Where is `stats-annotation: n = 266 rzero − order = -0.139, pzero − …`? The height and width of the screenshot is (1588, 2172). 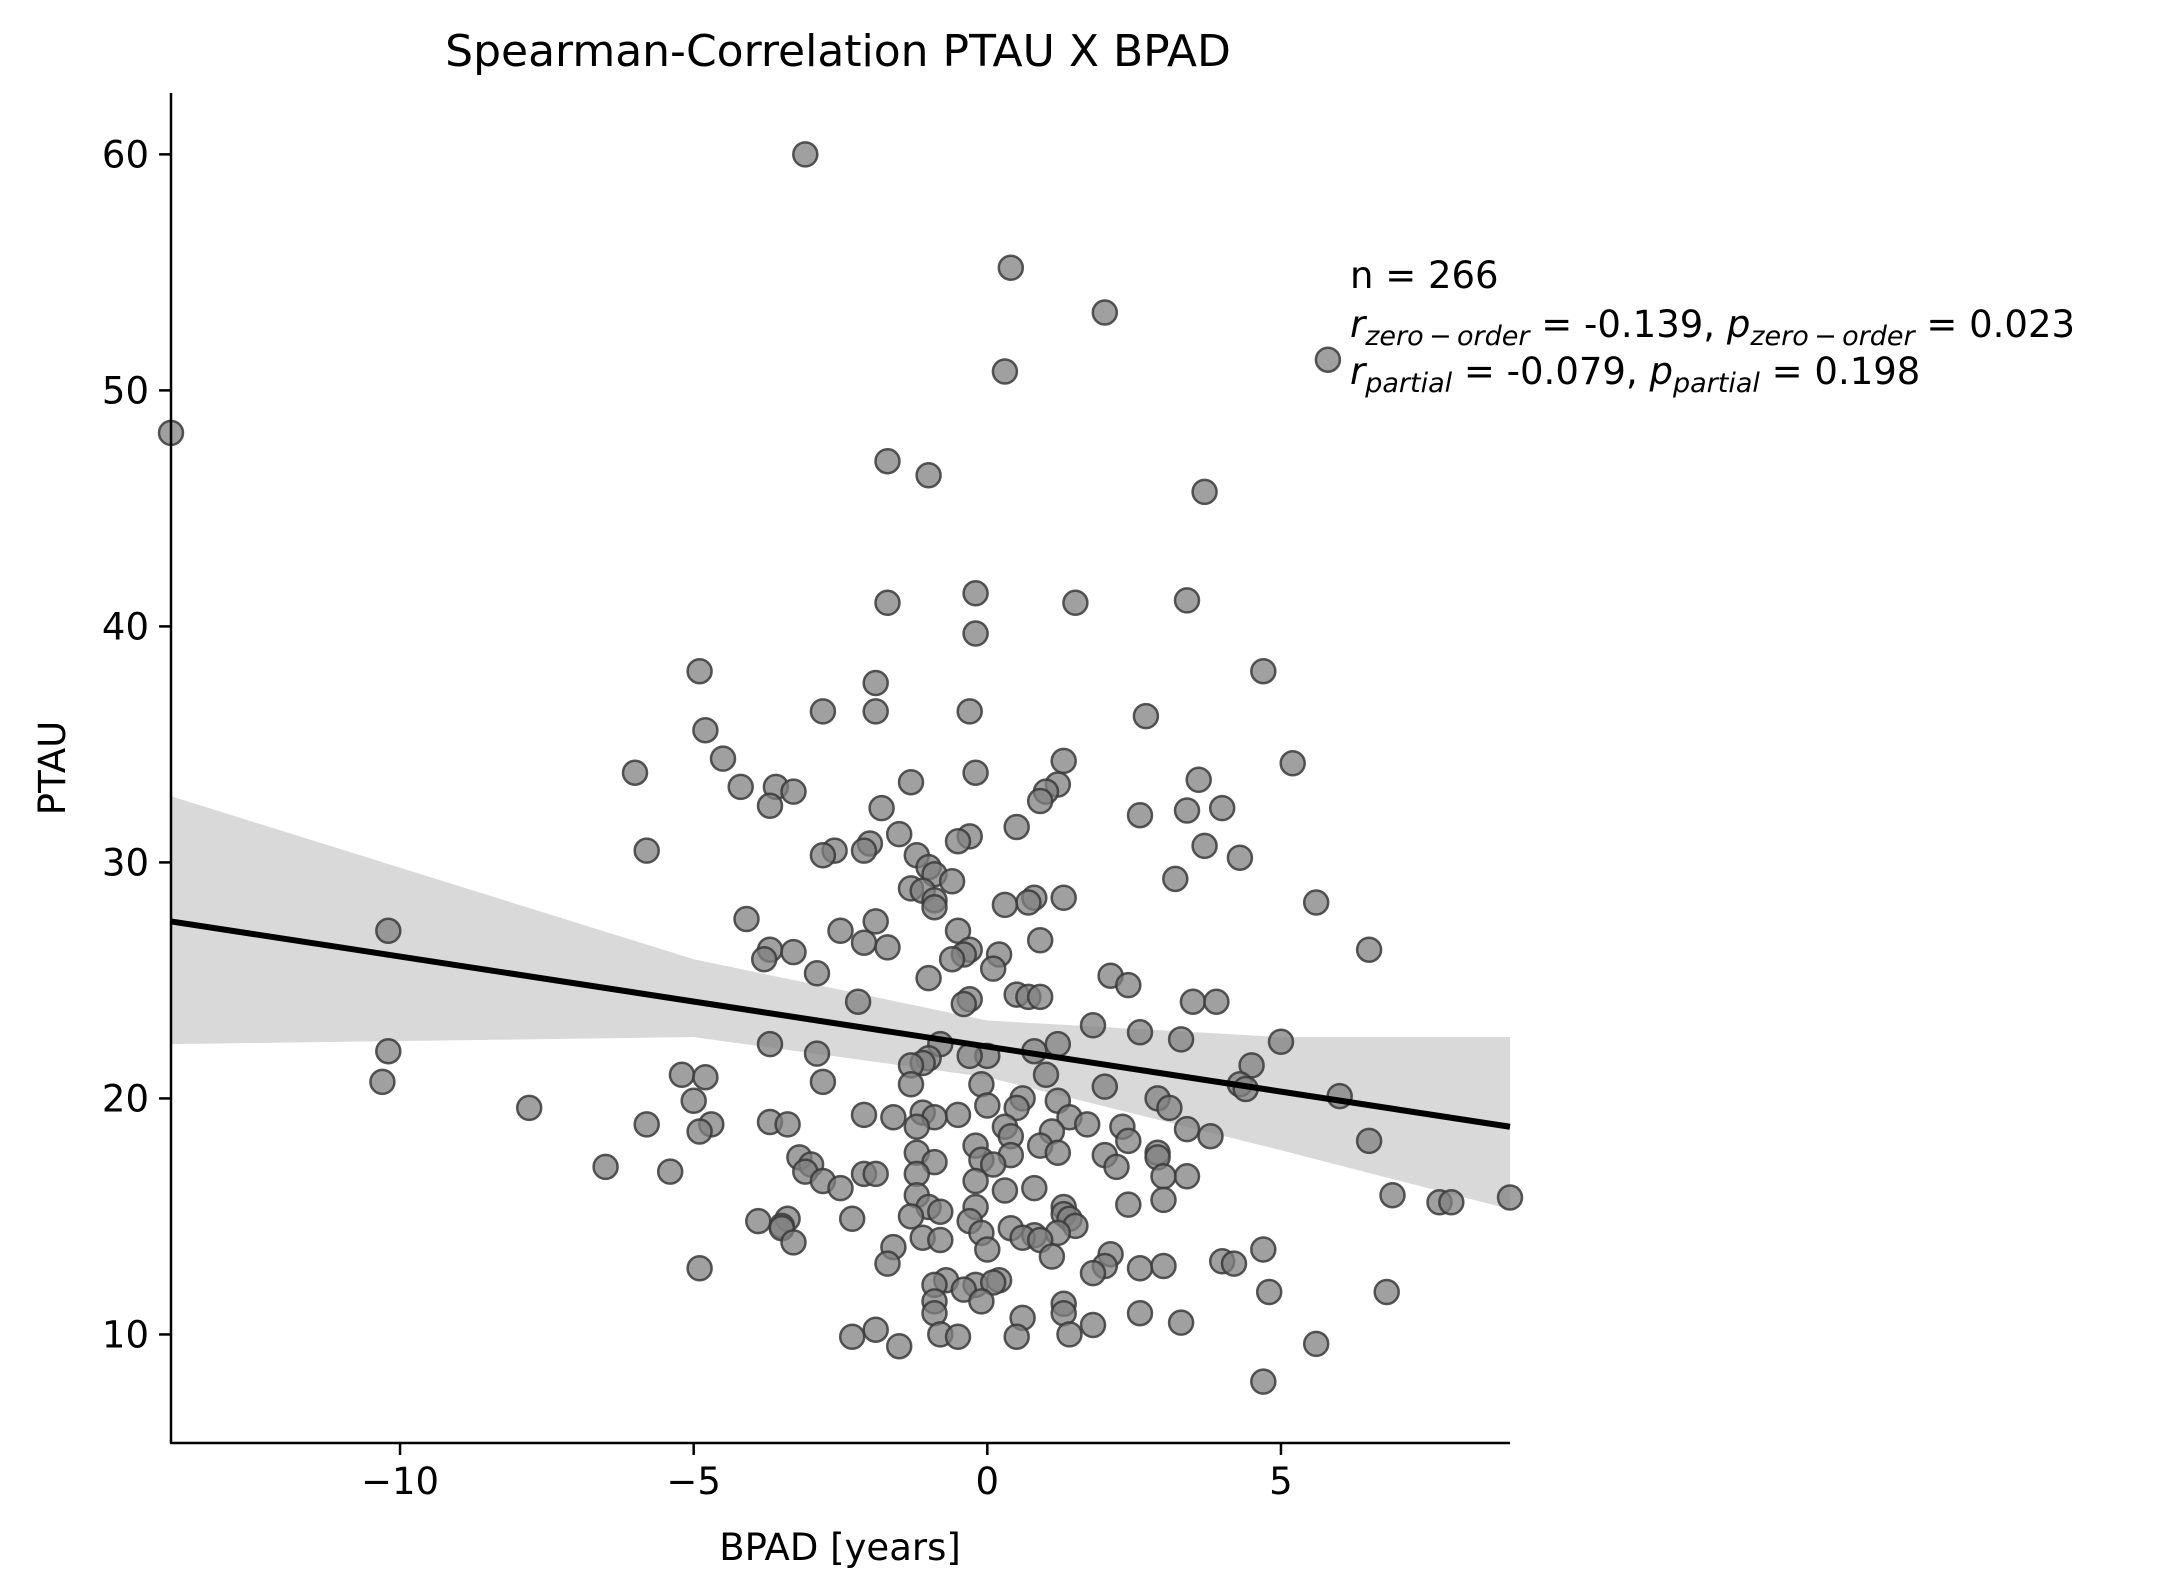 stats-annotation: n = 266 rzero − order = -0.139, pzero − … is located at coordinates (1712, 326).